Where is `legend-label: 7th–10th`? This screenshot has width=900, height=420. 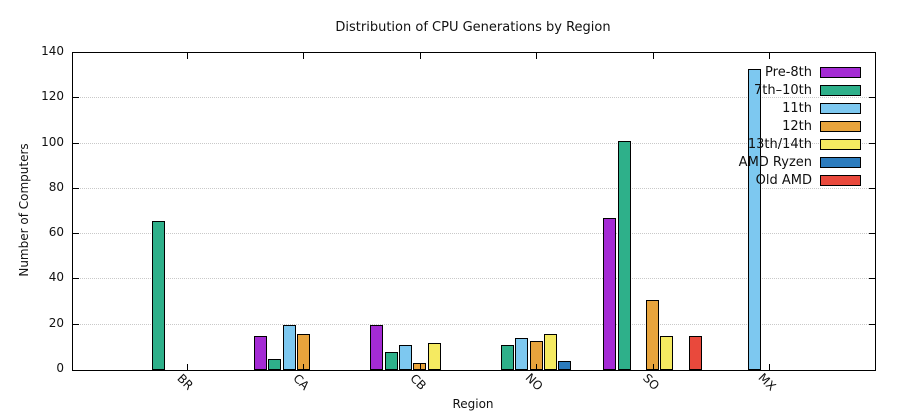
legend-label: 7th–10th is located at coordinates (783, 90).